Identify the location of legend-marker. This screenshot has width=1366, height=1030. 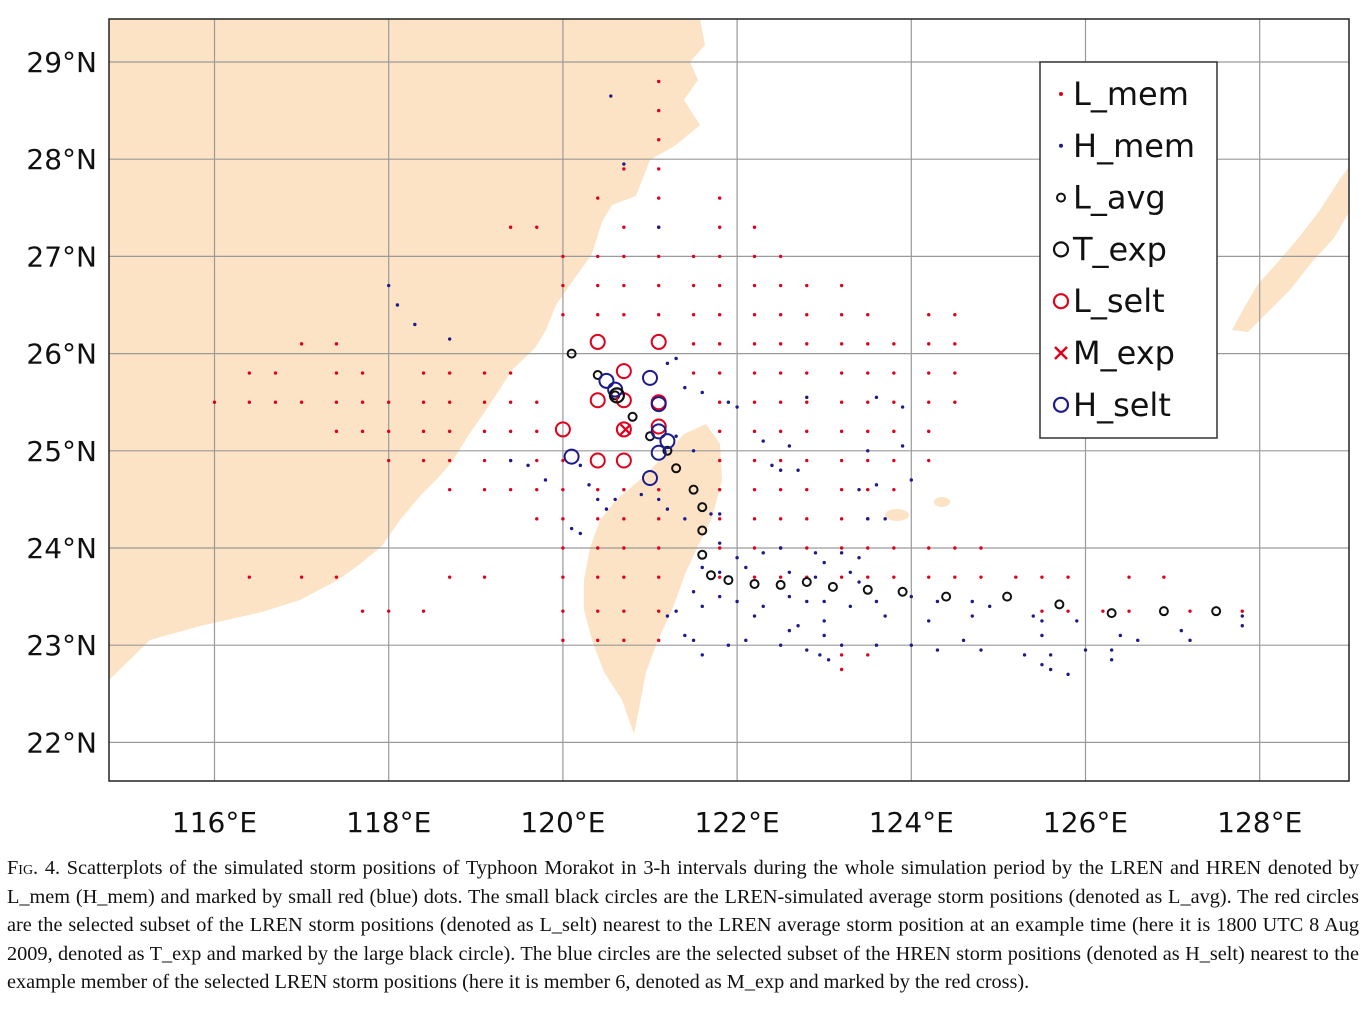
(1061, 94).